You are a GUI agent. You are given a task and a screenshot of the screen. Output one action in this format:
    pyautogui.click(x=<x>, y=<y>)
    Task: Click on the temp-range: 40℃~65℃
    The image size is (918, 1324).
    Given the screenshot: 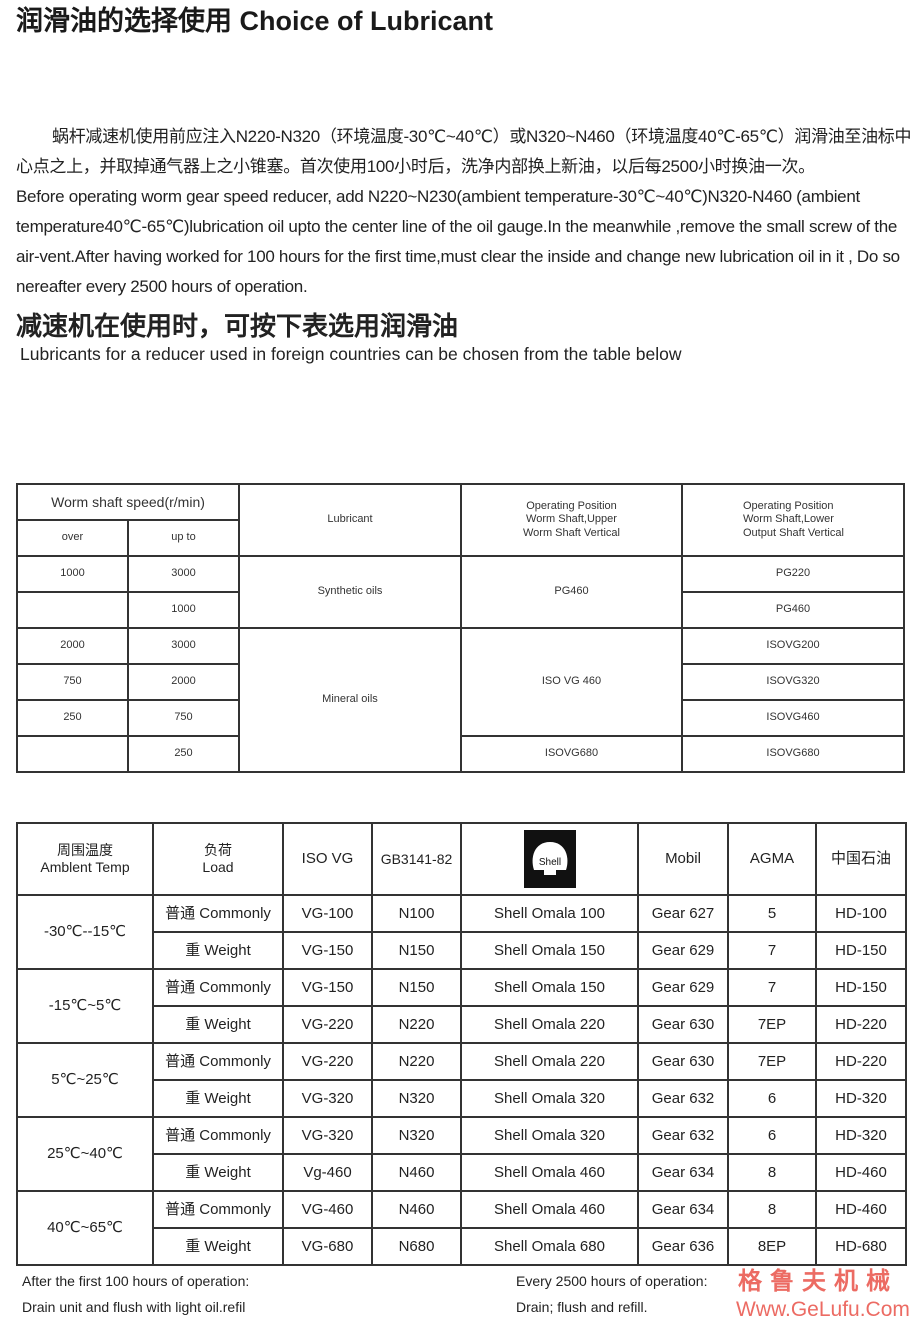 What is the action you would take?
    pyautogui.click(x=85, y=1228)
    